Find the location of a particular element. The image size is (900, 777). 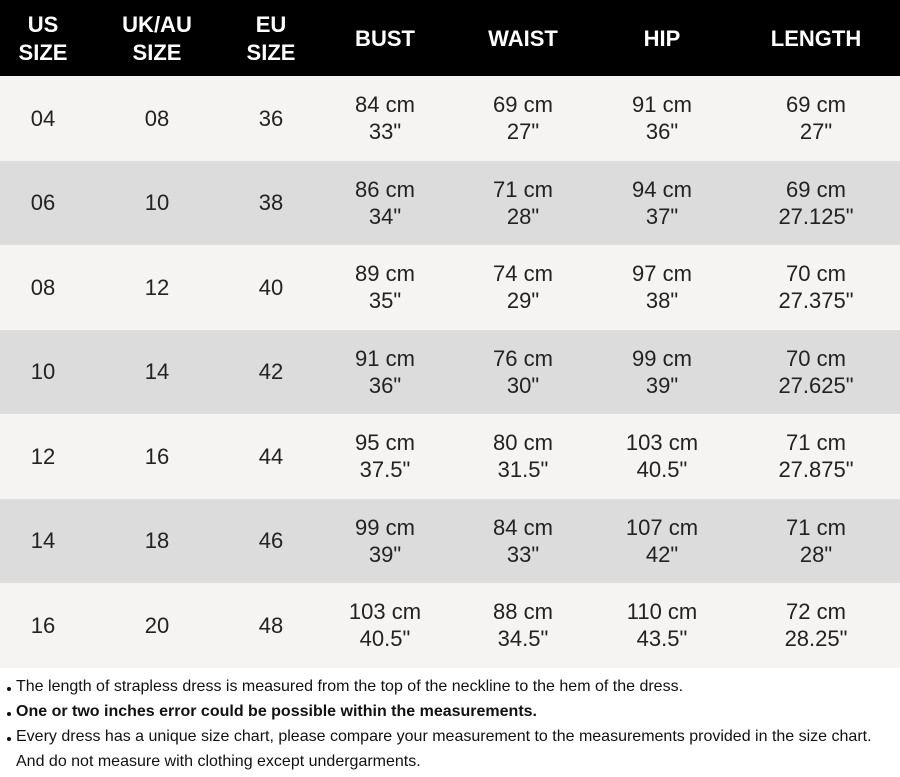

cell-line: 35" is located at coordinates (385, 301).